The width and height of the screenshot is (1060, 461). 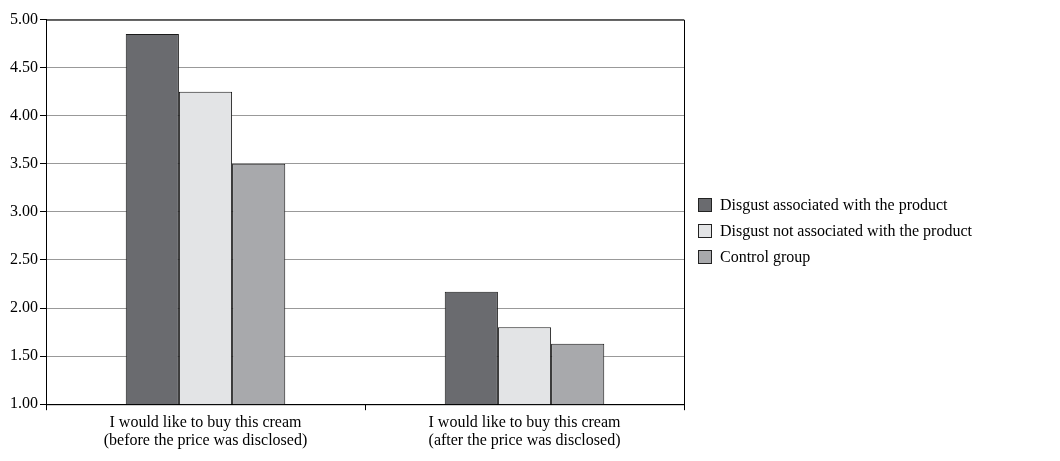 I want to click on legend-label: Control group, so click(x=765, y=256).